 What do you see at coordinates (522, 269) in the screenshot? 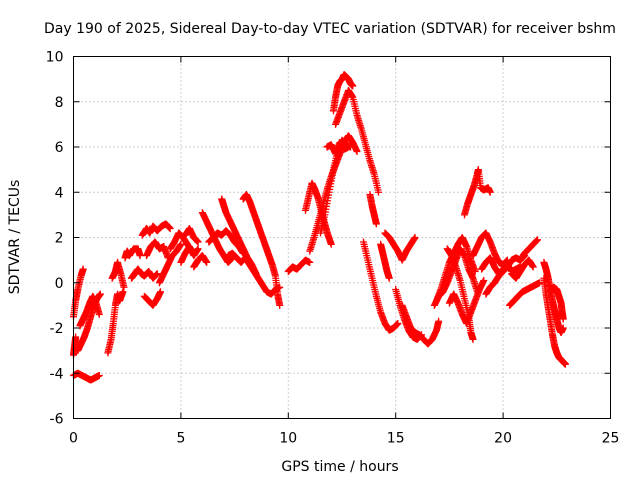
I see `series-AU` at bounding box center [522, 269].